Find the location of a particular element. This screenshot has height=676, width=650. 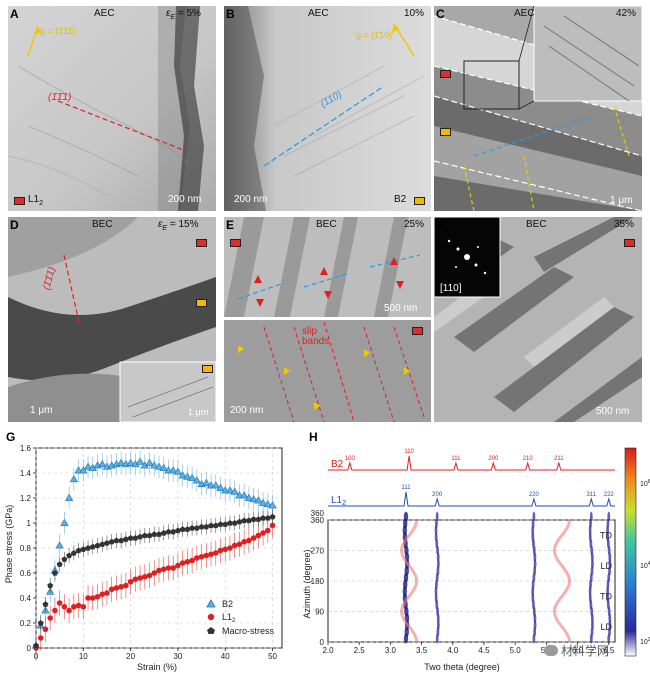

panel-c-l12-marker is located at coordinates (445, 74).